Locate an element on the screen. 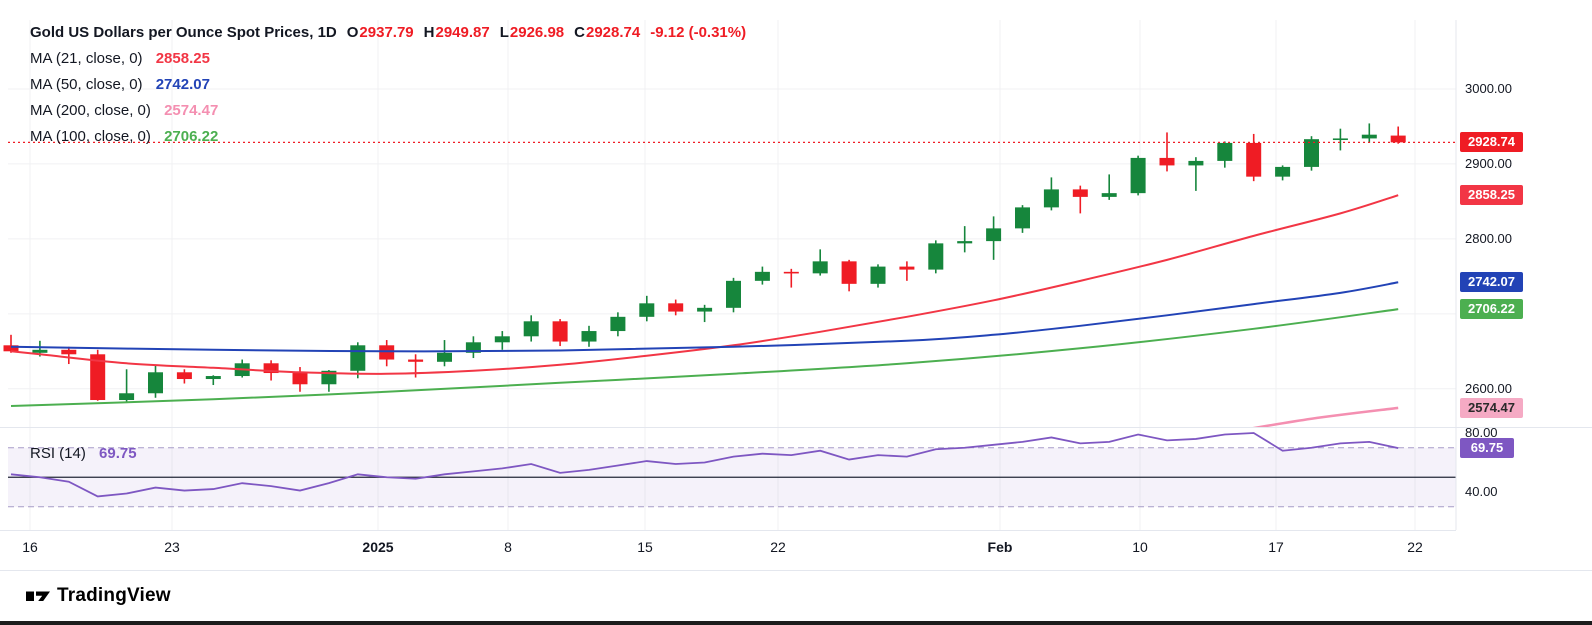  footer-bar: TradingView is located at coordinates (796, 595).